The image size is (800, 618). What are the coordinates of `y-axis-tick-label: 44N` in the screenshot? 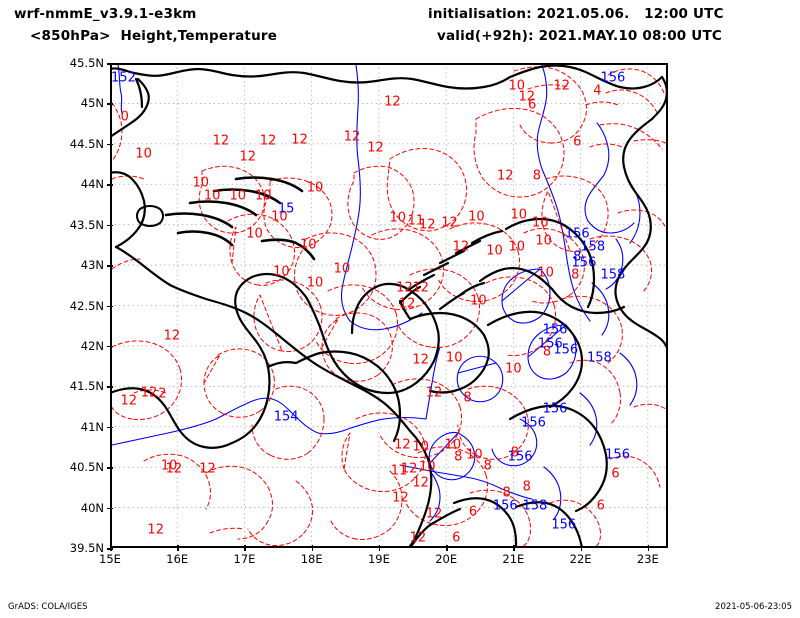 It's located at (92, 184).